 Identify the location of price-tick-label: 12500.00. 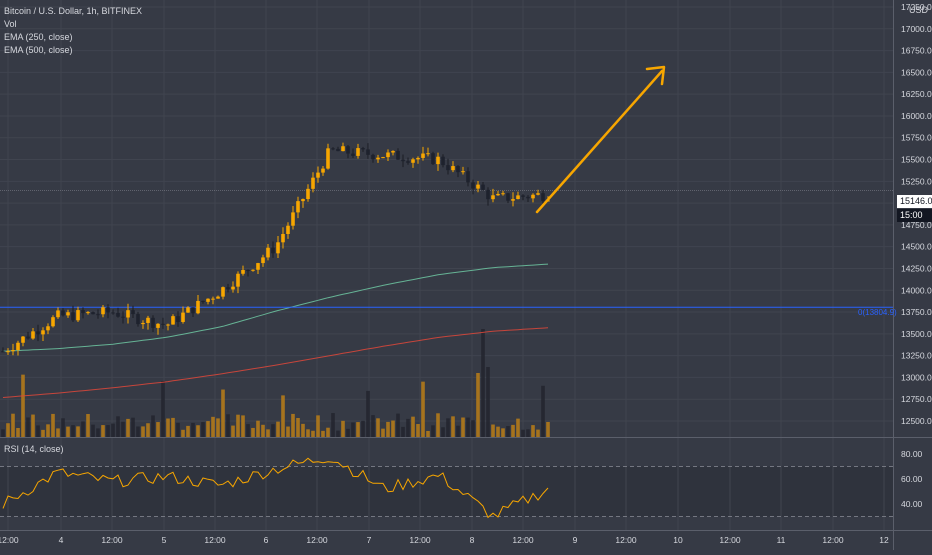
(916, 421).